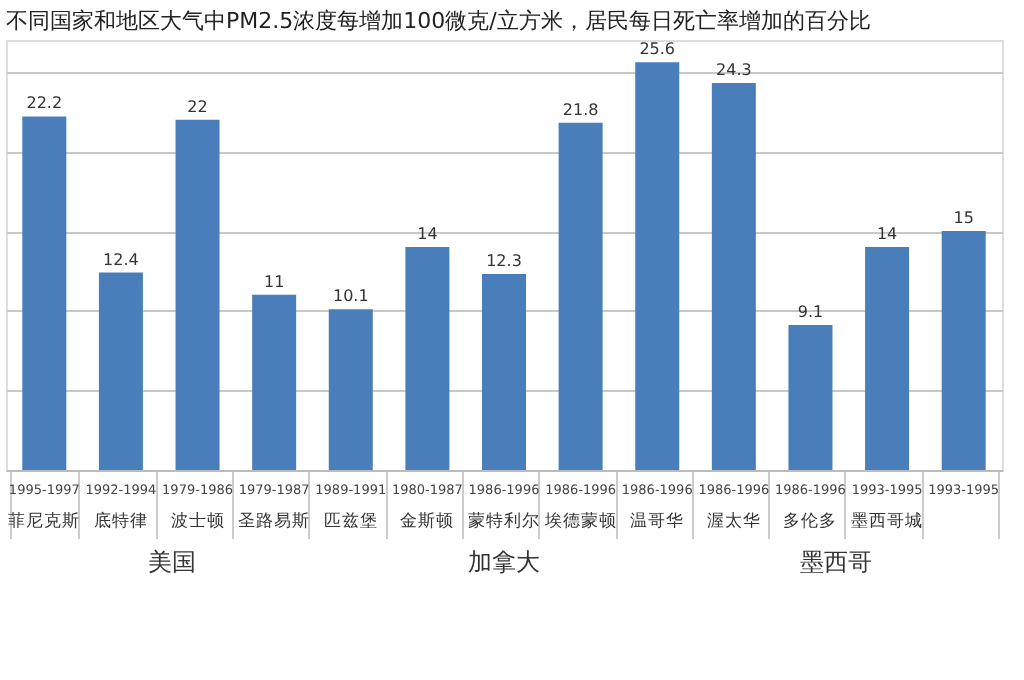  I want to click on text: 墨西哥, so click(836, 562).